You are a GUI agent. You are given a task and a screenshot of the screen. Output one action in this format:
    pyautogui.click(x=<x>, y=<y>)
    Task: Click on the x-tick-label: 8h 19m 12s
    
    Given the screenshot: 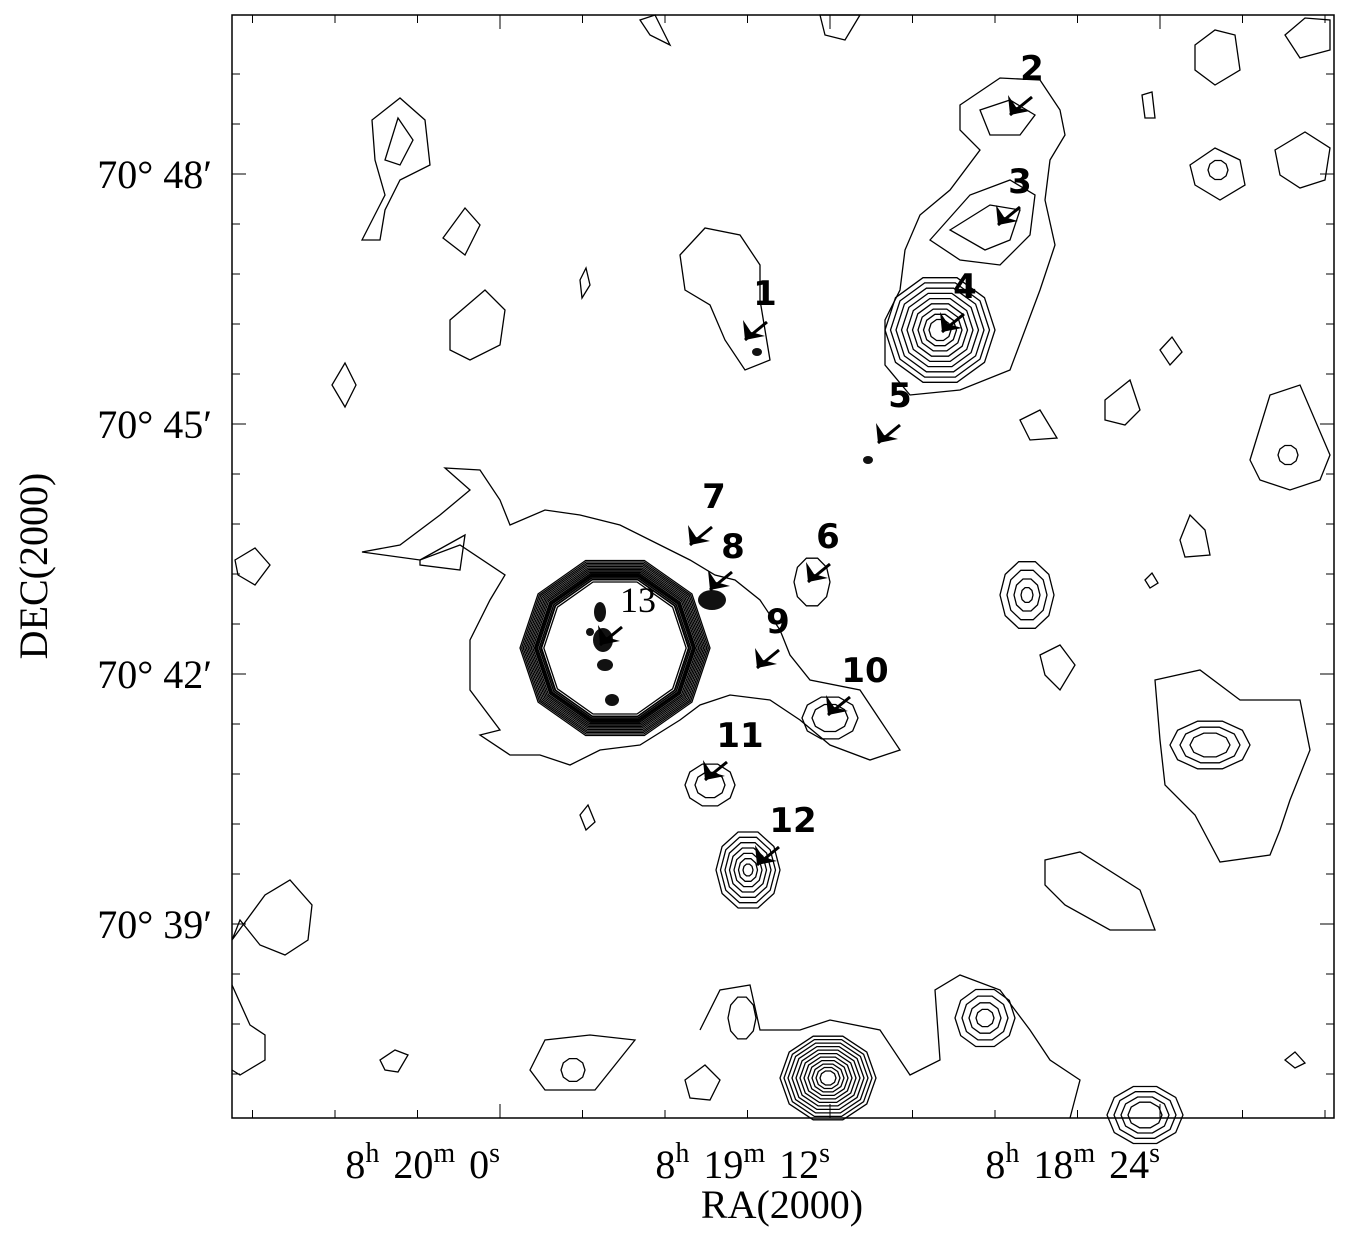 What is the action you would take?
    pyautogui.click(x=742, y=1162)
    